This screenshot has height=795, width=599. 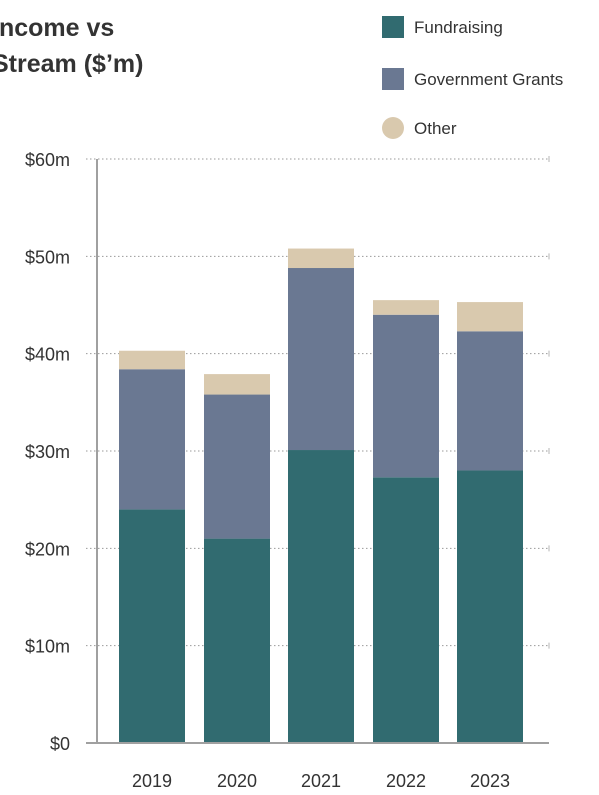 I want to click on legend-label: Government Grants, so click(x=488, y=79).